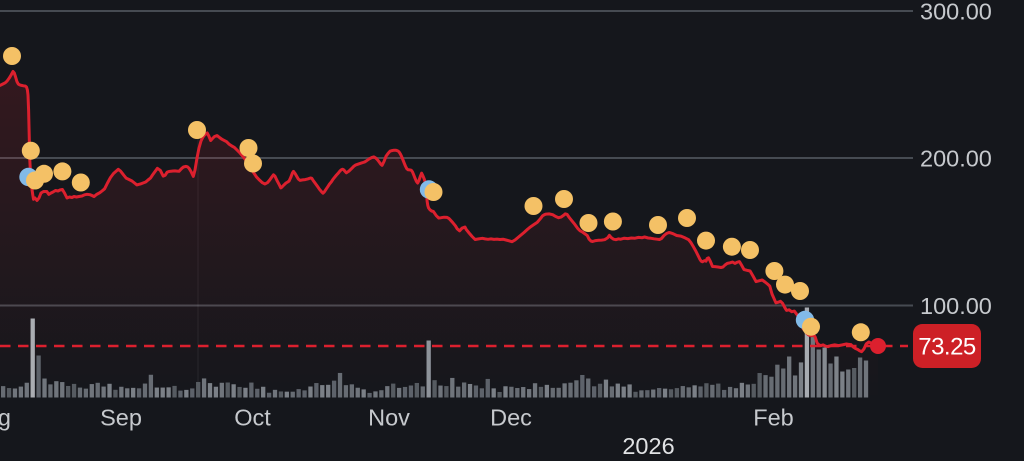  What do you see at coordinates (956, 159) in the screenshot?
I see `svg-text: 200.00` at bounding box center [956, 159].